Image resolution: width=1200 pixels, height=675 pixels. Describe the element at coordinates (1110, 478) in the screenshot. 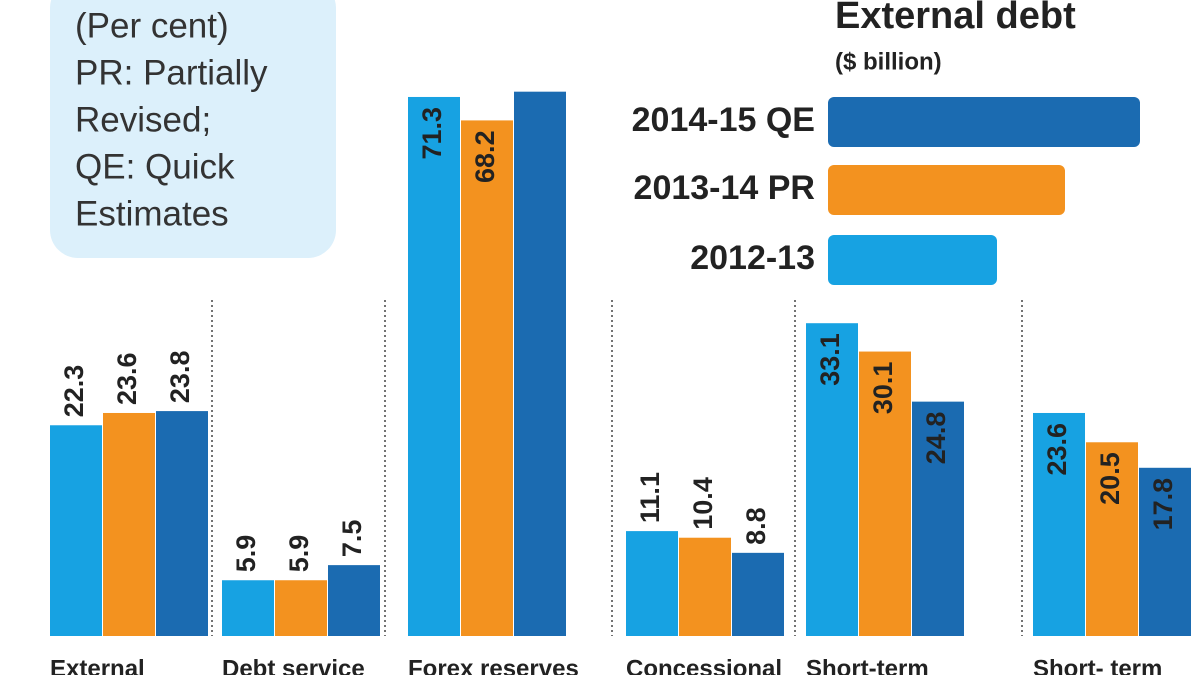

I see `value-label: 20.5` at that location.